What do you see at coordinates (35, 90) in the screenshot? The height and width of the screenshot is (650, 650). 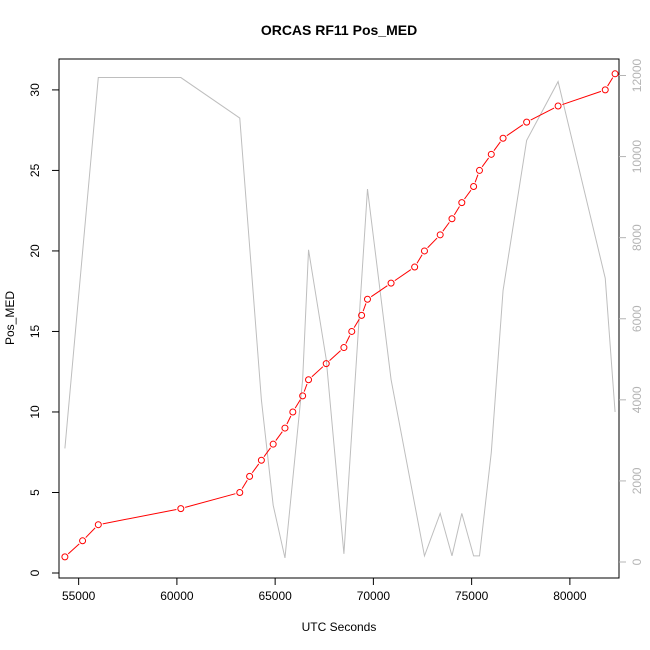 I see `y-tick-label: 30` at bounding box center [35, 90].